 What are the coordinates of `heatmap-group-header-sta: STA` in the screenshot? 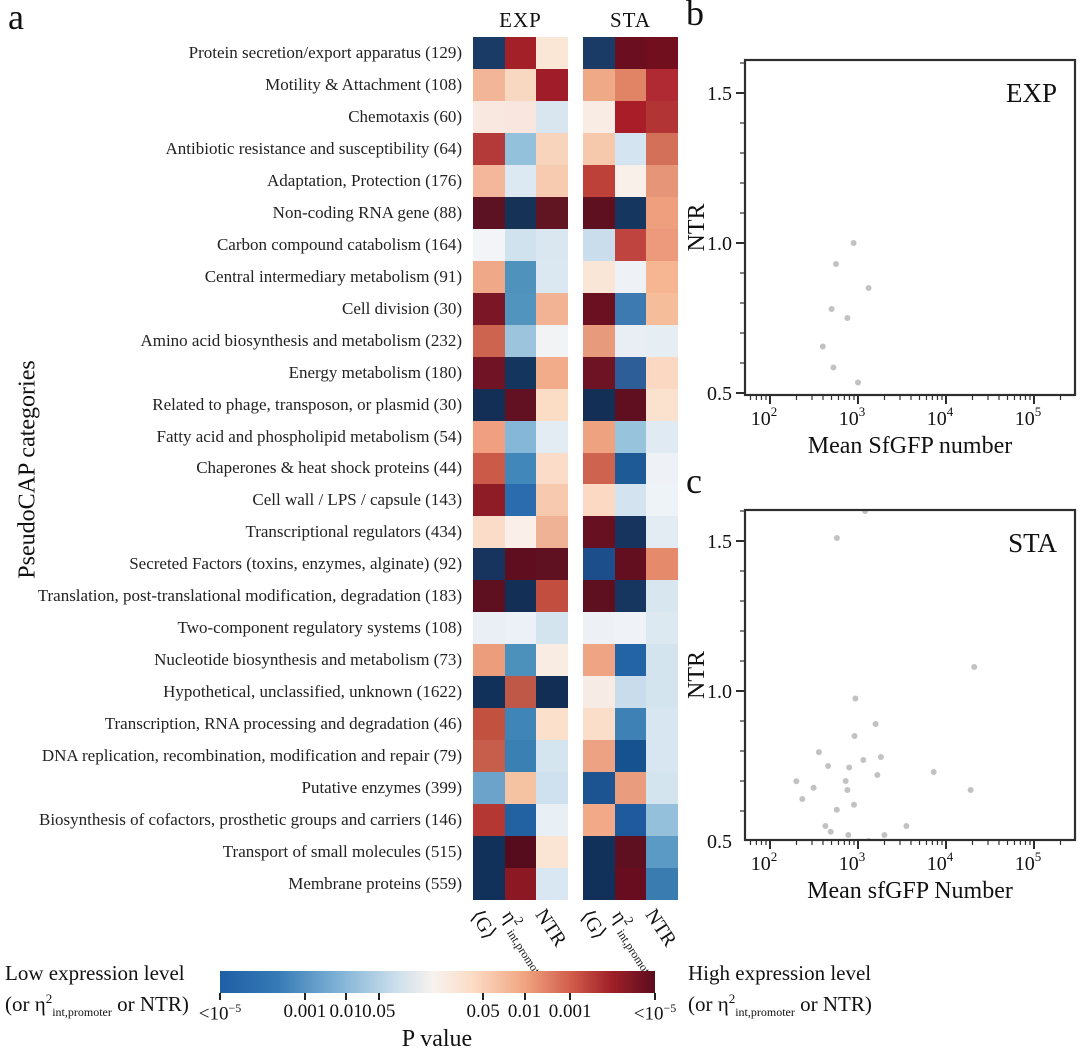 It's located at (630, 20).